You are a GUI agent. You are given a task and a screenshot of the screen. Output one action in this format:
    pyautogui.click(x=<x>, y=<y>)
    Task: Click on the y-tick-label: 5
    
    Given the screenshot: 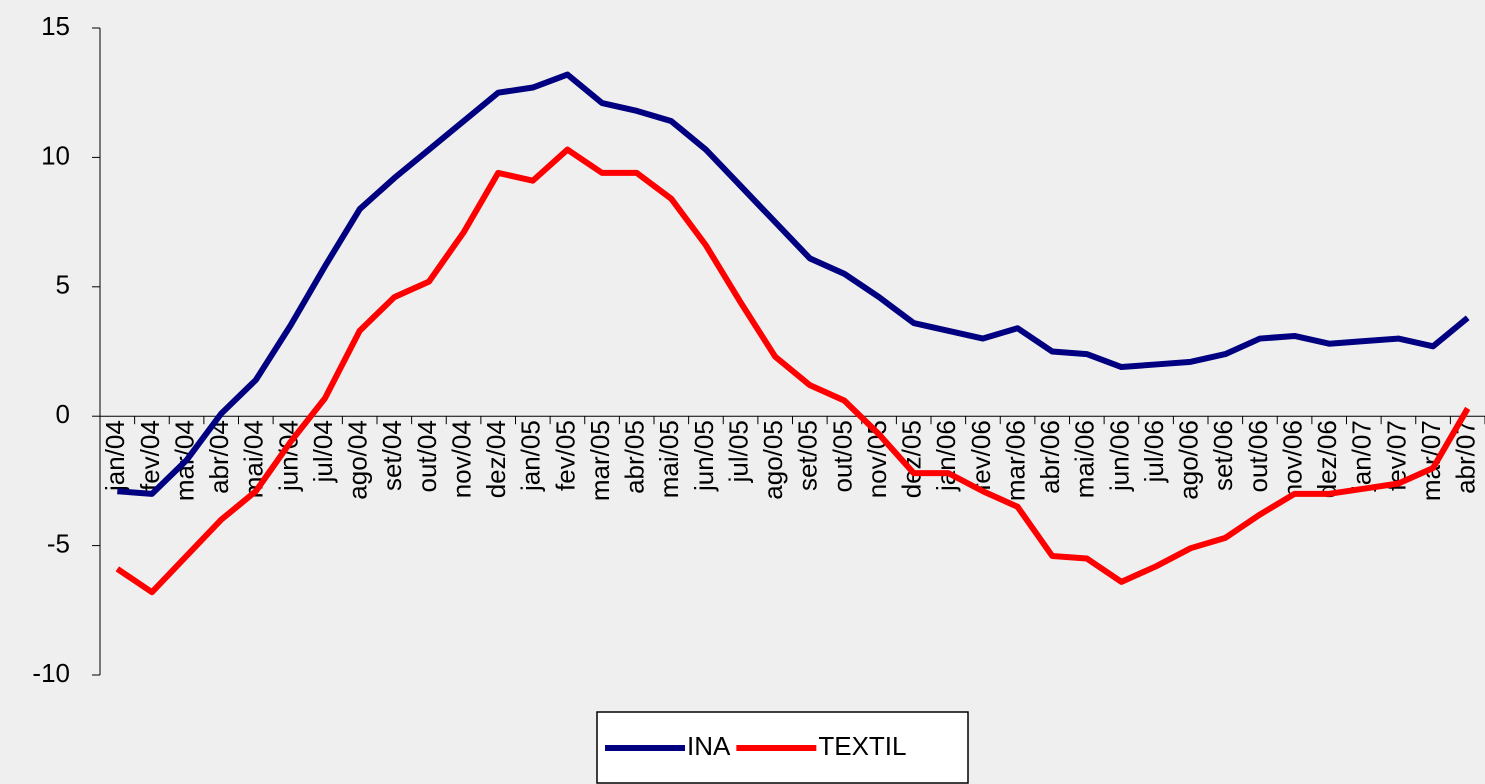 What is the action you would take?
    pyautogui.click(x=63, y=285)
    